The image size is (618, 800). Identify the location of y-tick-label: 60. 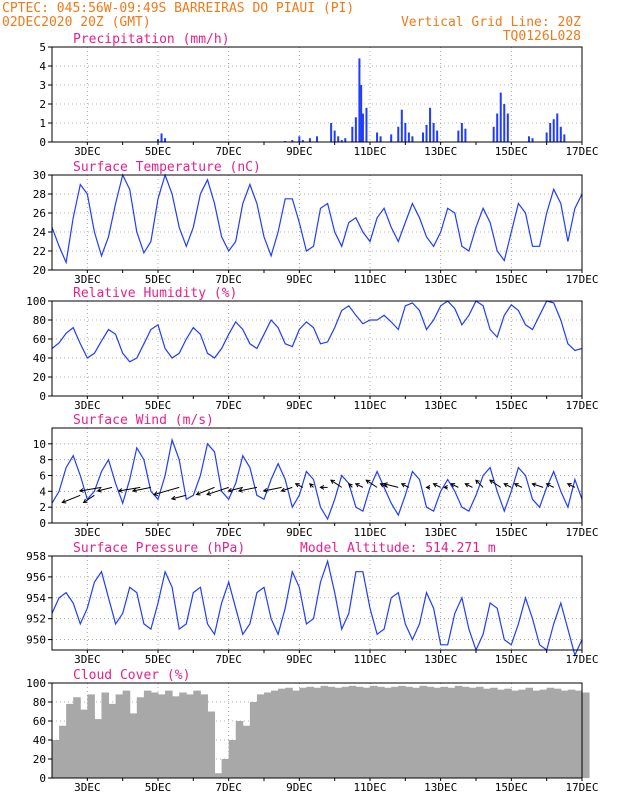
(39, 339).